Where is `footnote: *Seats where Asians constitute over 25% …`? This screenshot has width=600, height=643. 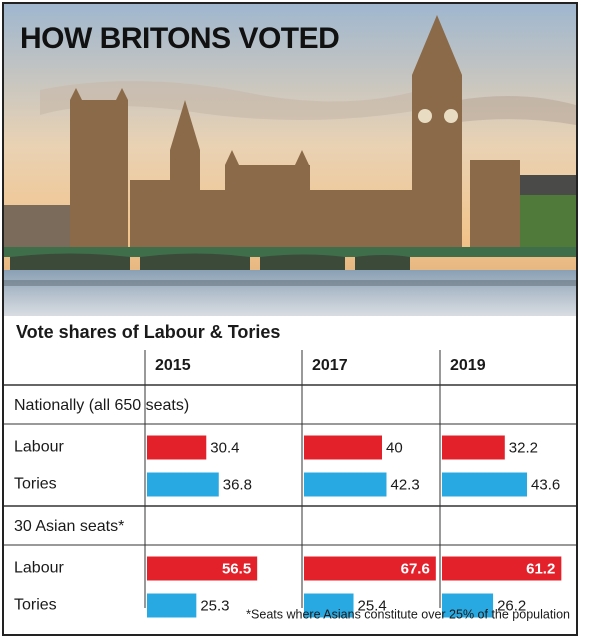
footnote: *Seats where Asians constitute over 25% … is located at coordinates (408, 614).